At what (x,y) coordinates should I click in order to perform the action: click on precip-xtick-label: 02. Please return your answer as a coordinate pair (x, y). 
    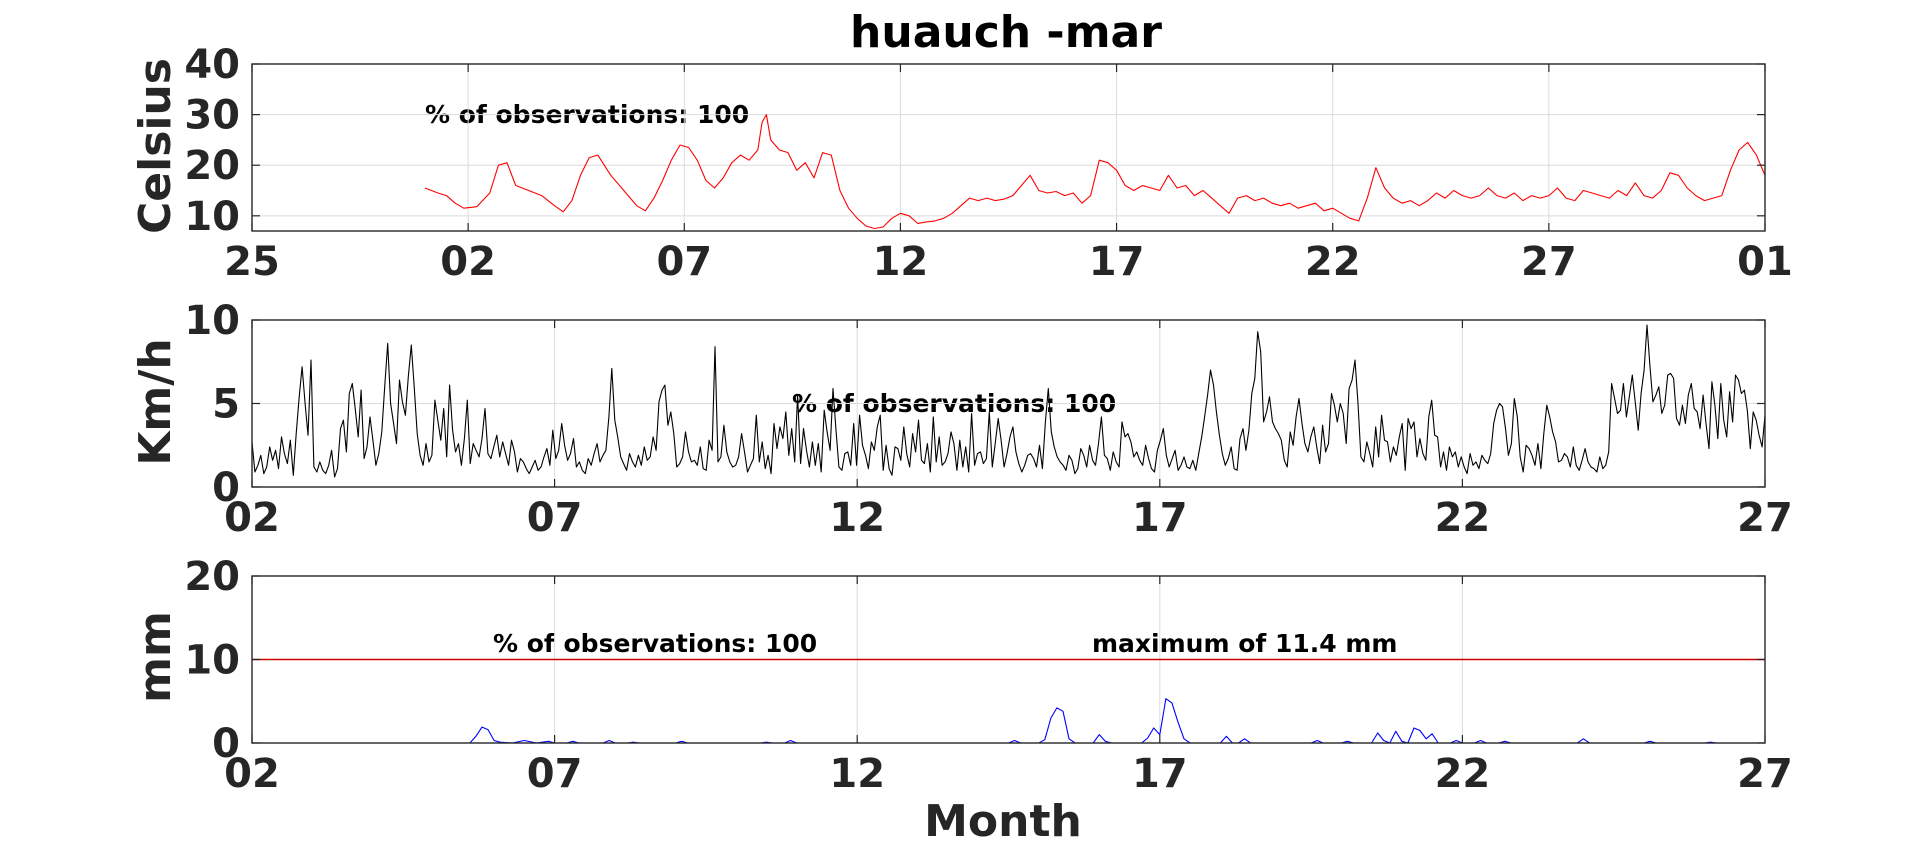
    Looking at the image, I should click on (252, 774).